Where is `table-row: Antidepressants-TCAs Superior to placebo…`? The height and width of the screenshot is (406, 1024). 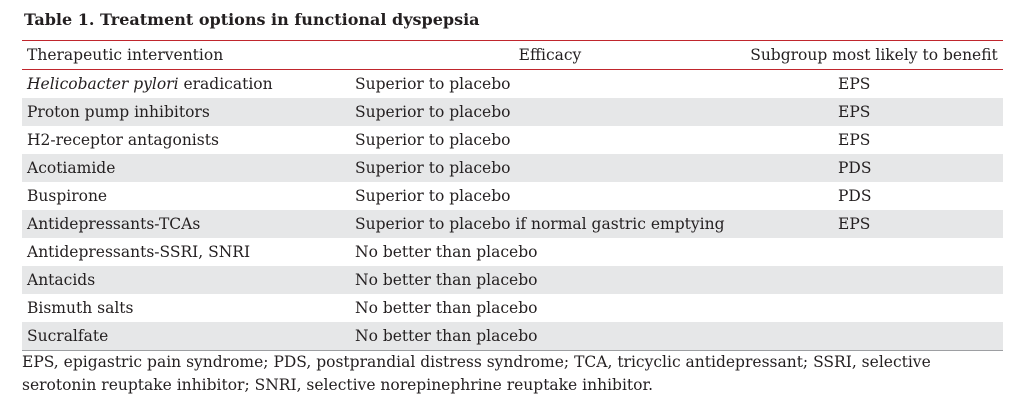
table-row: Antidepressants-TCAs Superior to placebo… is located at coordinates (512, 224).